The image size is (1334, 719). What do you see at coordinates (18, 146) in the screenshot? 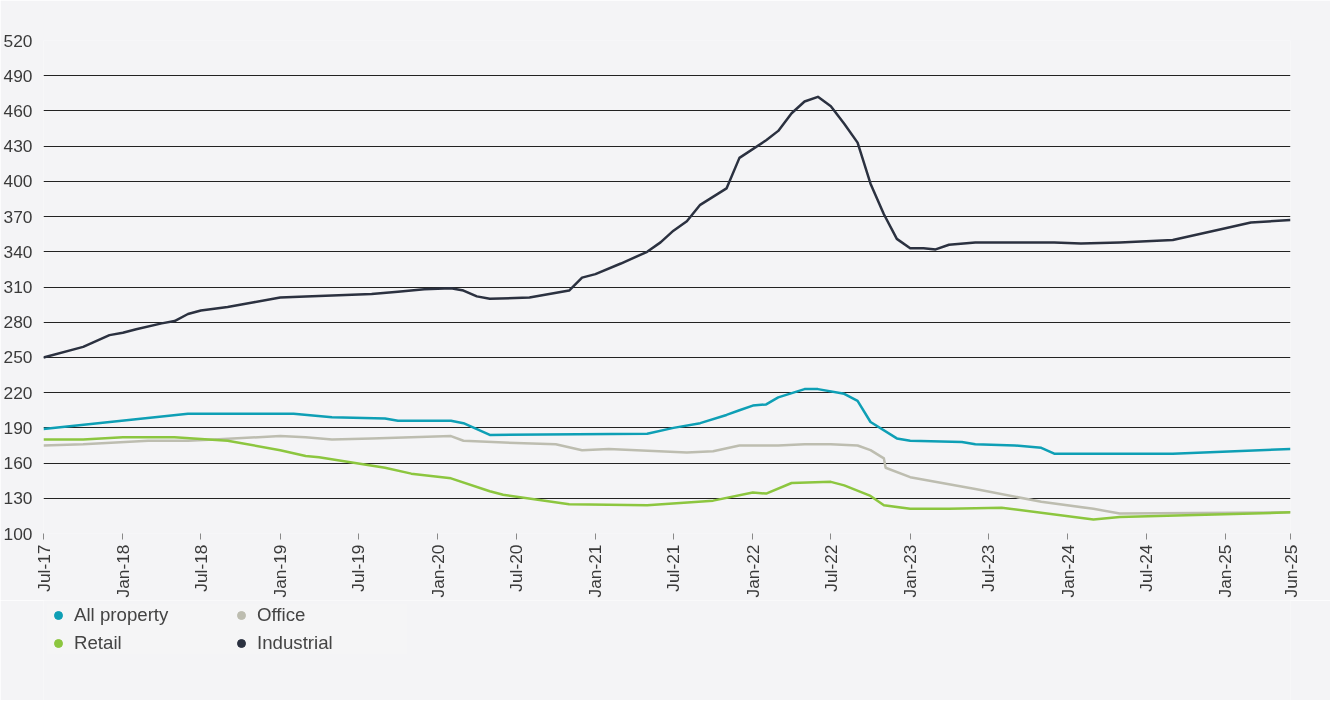
I see `y-tick-label: 430` at bounding box center [18, 146].